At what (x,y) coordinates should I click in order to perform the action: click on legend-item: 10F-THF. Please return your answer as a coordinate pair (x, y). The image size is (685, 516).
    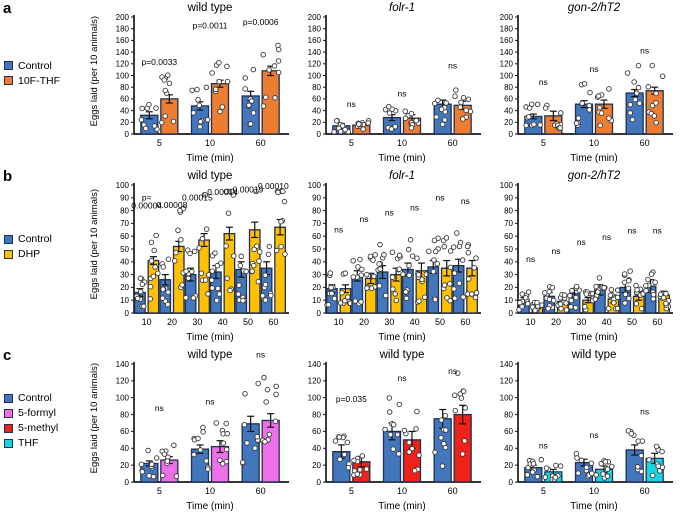
    Looking at the image, I should click on (45, 81).